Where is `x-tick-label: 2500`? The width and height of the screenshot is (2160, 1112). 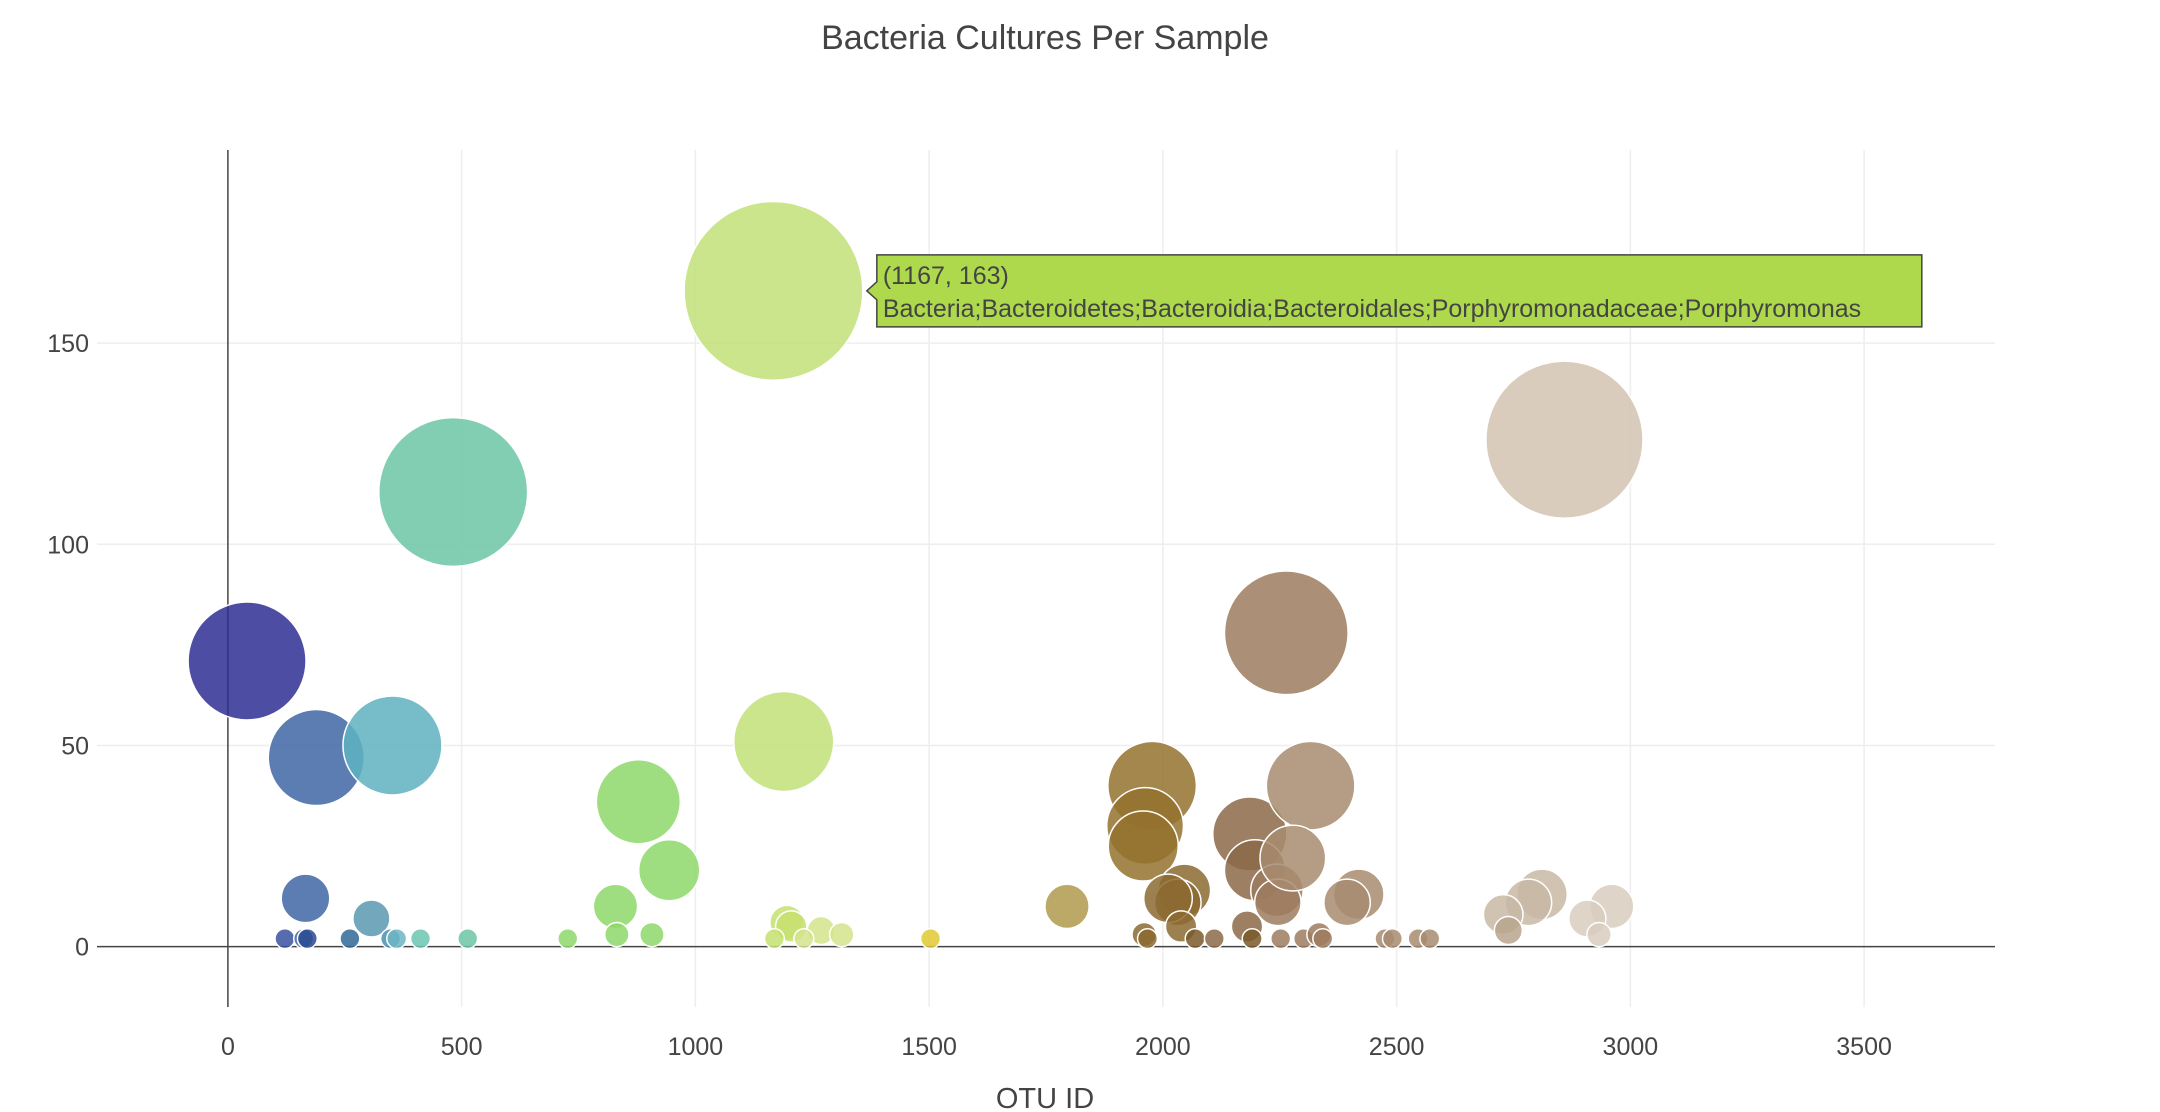
x-tick-label: 2500 is located at coordinates (1397, 1047).